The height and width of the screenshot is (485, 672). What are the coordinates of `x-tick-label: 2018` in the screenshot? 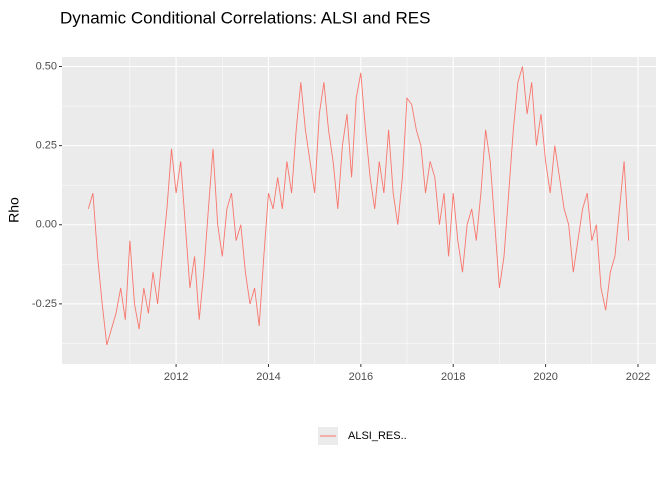 It's located at (453, 377).